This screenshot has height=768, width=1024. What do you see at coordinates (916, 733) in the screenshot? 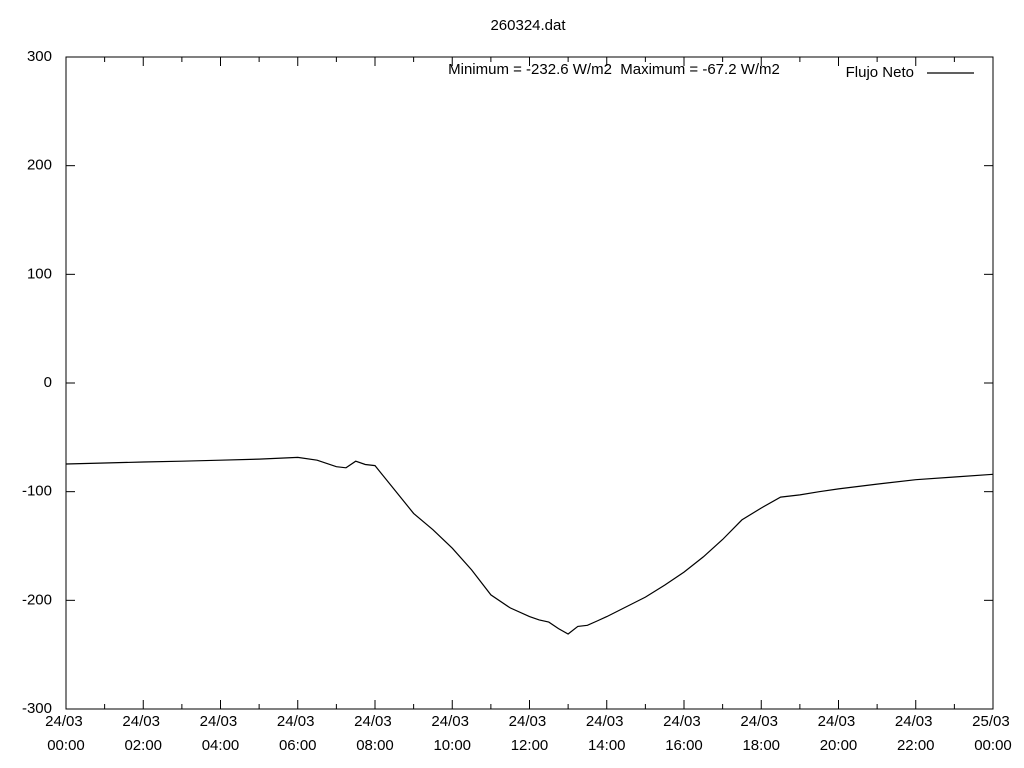
I see `x-tick-label: 24/03 22:00` at bounding box center [916, 733].